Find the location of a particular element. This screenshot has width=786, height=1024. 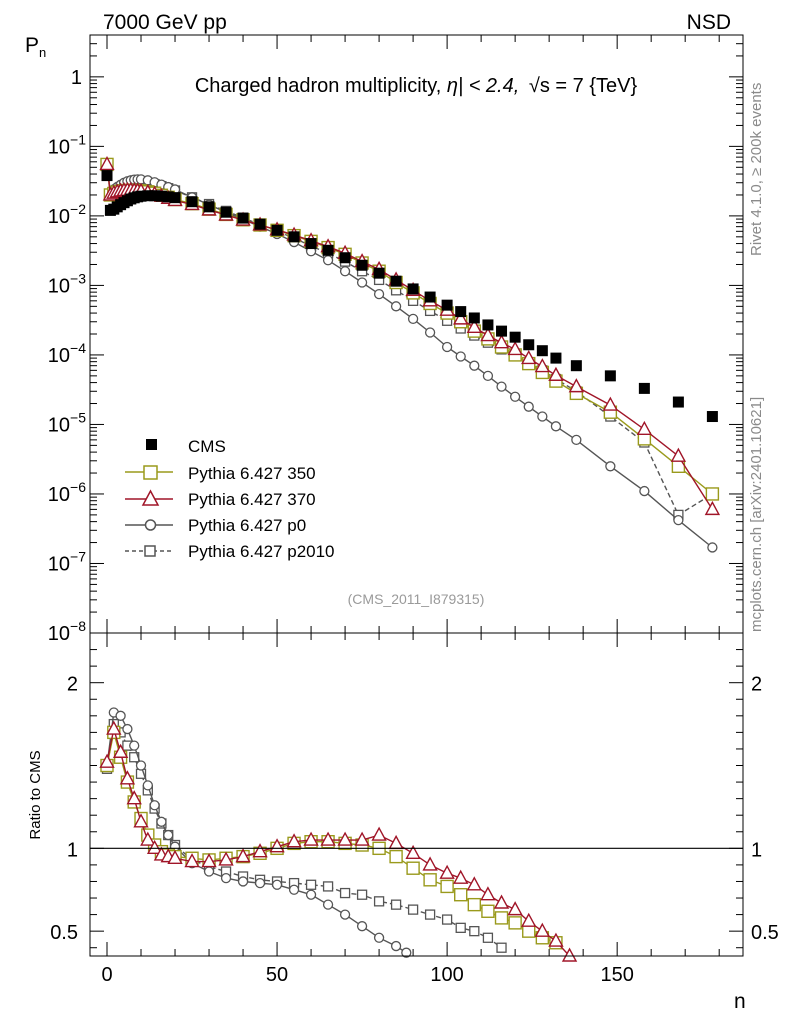

legend-label-pythia-370: Pythia 6.427 370 is located at coordinates (252, 499).